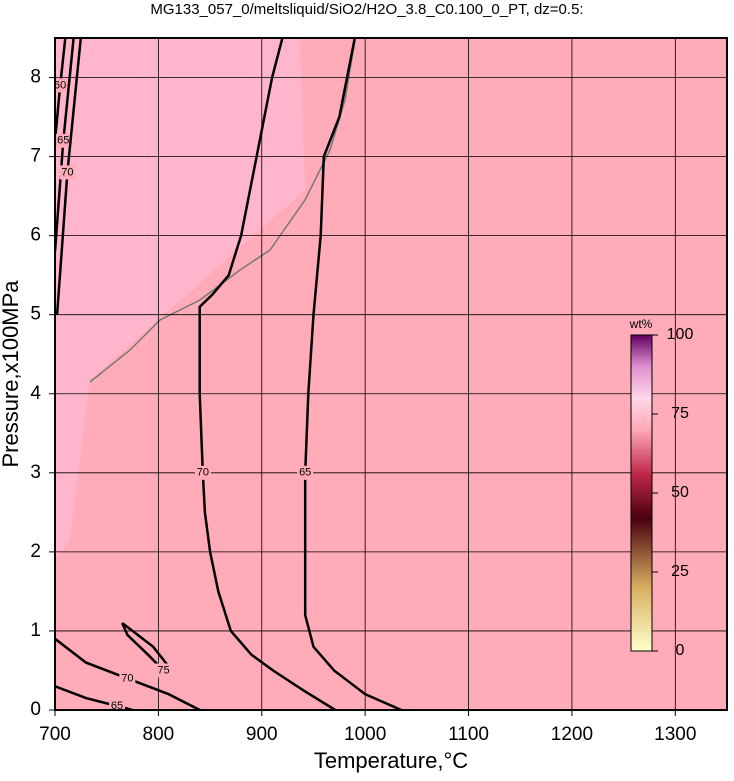 Image resolution: width=734 pixels, height=781 pixels. Describe the element at coordinates (680, 413) in the screenshot. I see `colorbar-tick-label: 75` at that location.